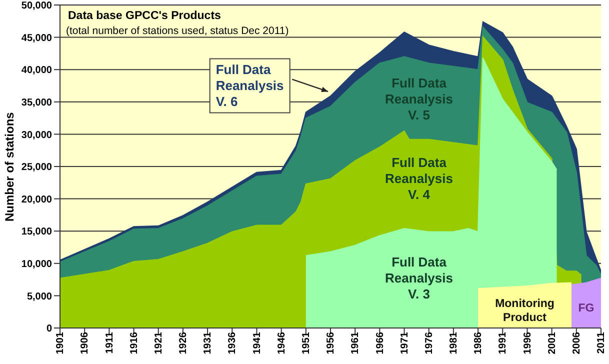 Image resolution: width=609 pixels, height=364 pixels. Describe the element at coordinates (36, 135) in the screenshot. I see `y-tick-label: 30,000` at that location.